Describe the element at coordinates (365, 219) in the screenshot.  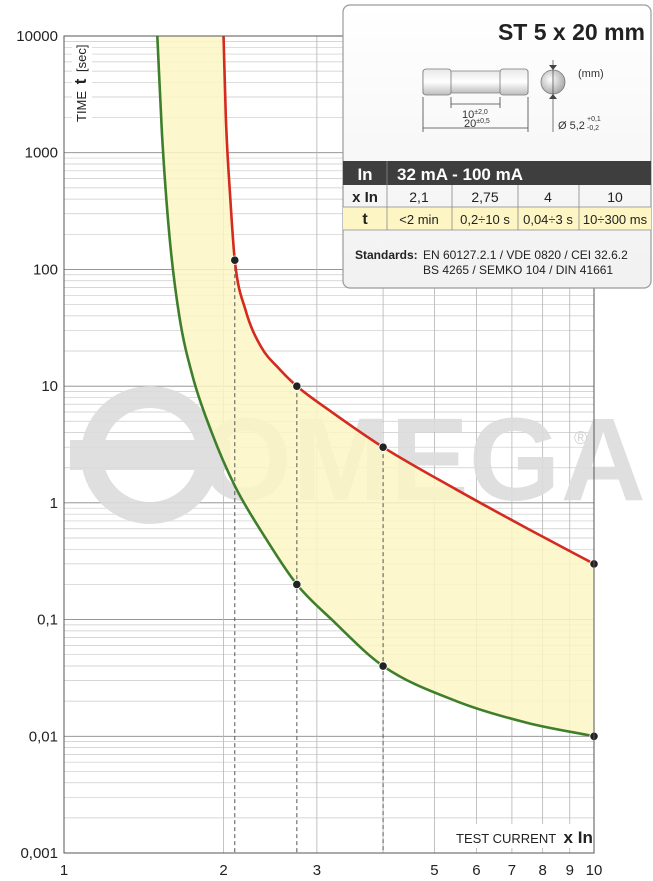
I see `t-label: t` at that location.